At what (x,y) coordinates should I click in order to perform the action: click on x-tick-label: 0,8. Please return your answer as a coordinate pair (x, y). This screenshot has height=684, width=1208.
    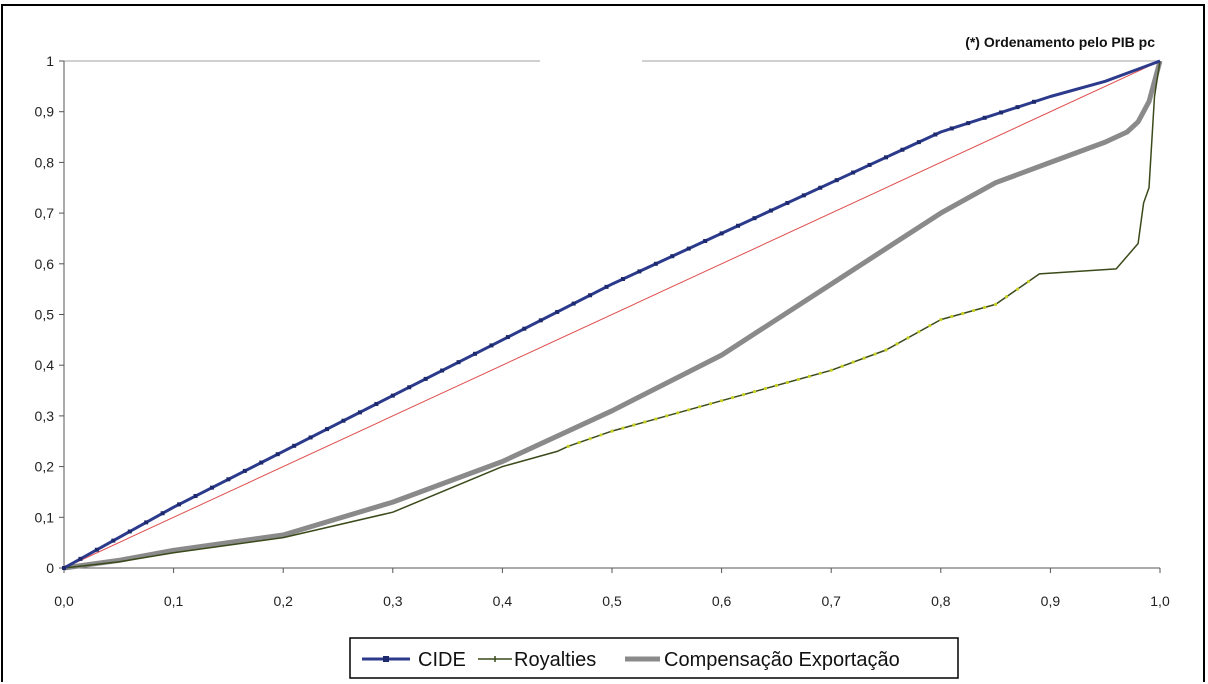
    Looking at the image, I should click on (941, 601).